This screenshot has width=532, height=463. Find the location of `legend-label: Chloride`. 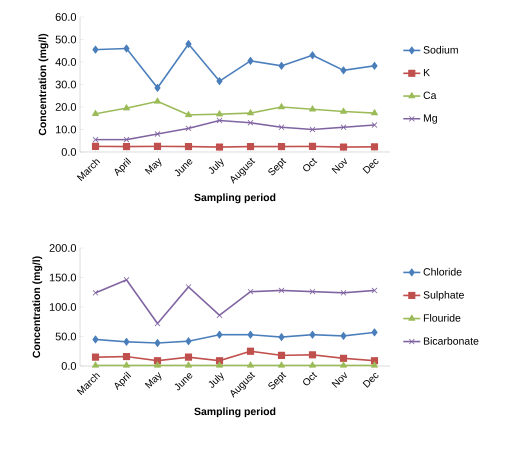

legend-label: Chloride is located at coordinates (443, 272).